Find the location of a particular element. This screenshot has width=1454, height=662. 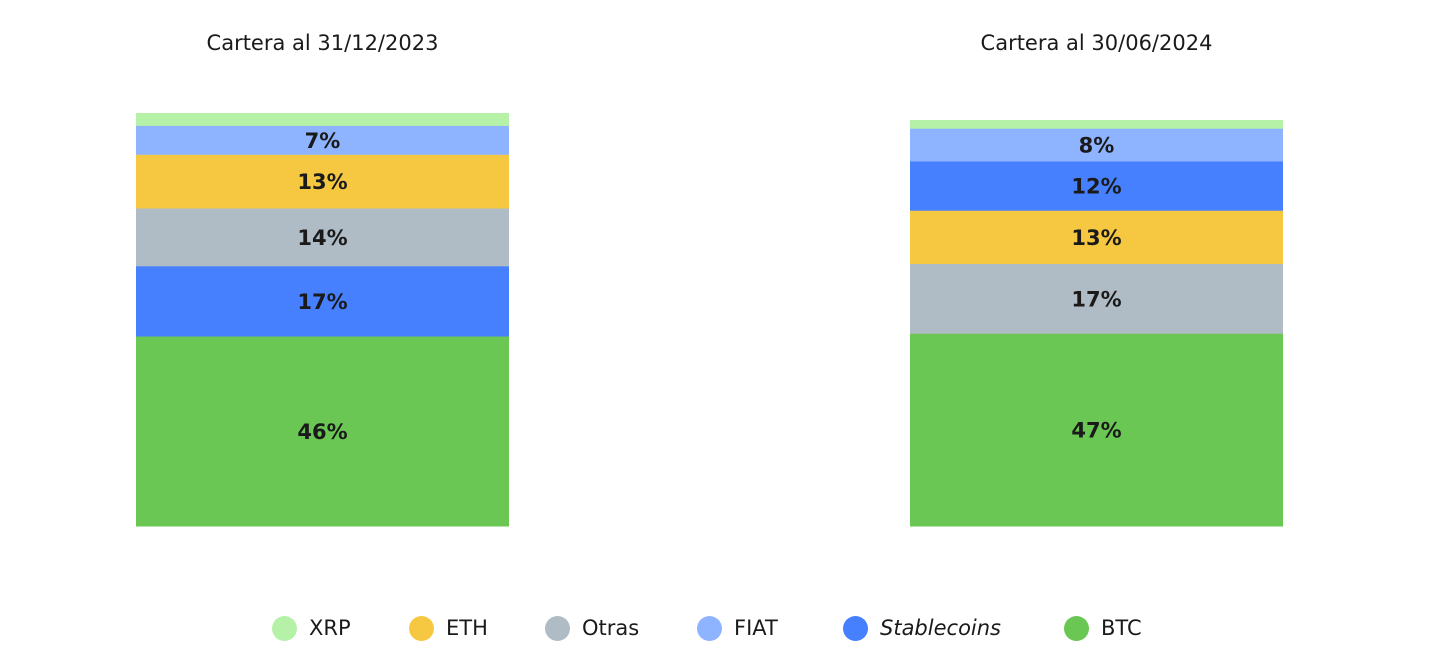

legend-item-eth: ETH is located at coordinates (448, 628).